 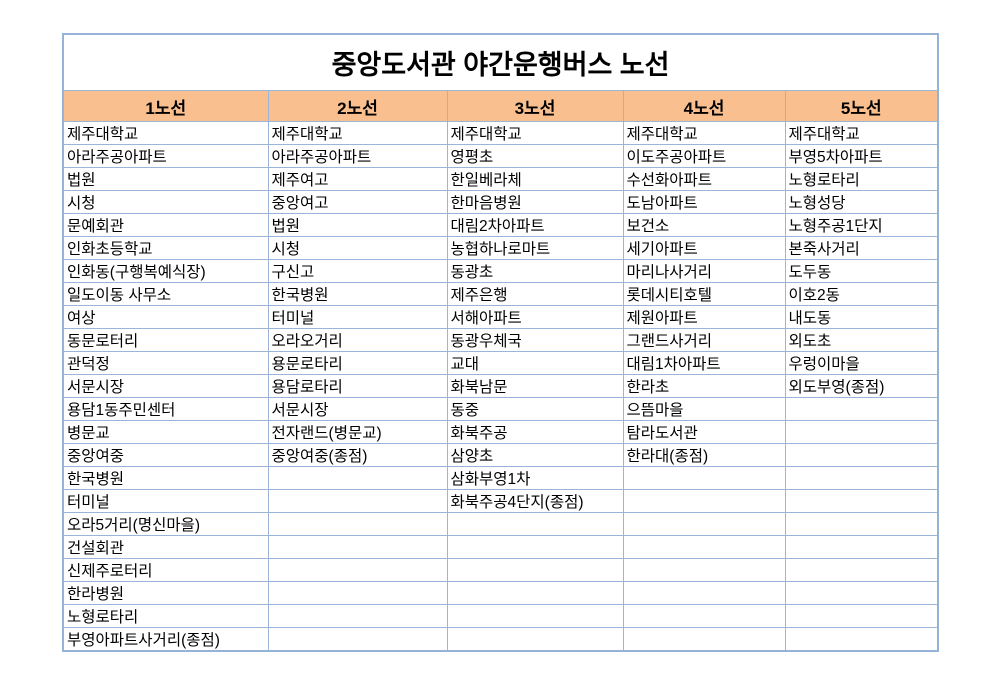 What do you see at coordinates (535, 156) in the screenshot?
I see `stop-cell-r2-c3: 영평초` at bounding box center [535, 156].